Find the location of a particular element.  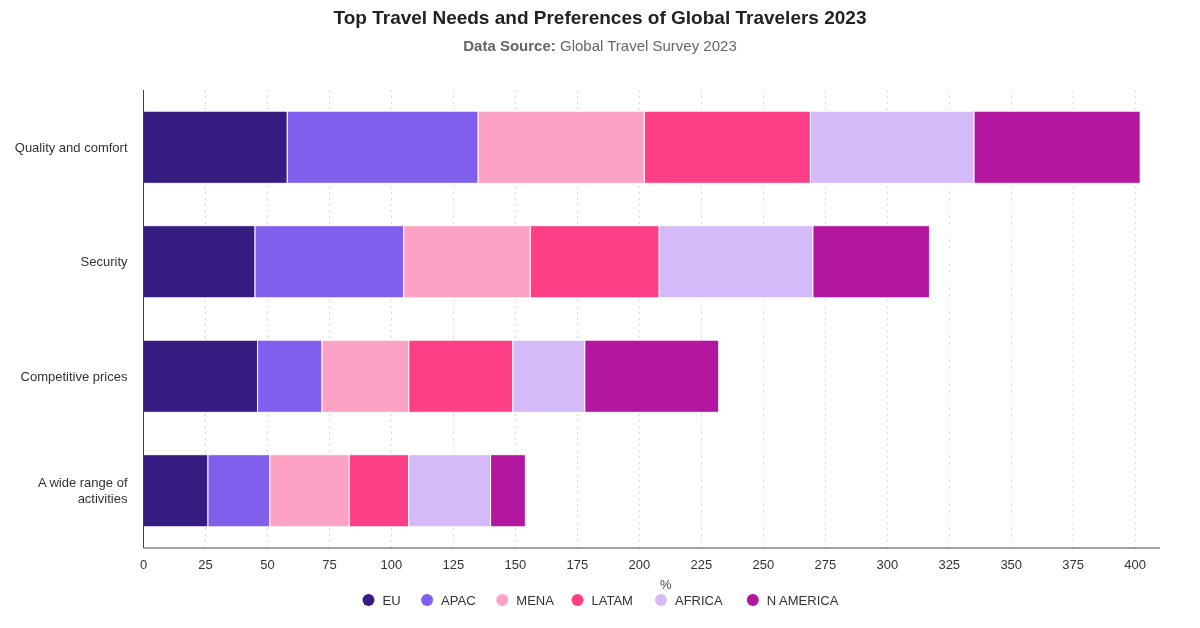

chart-title: Top Travel Needs and Preferences of Global Travelers 2023 is located at coordinates (600, 17).